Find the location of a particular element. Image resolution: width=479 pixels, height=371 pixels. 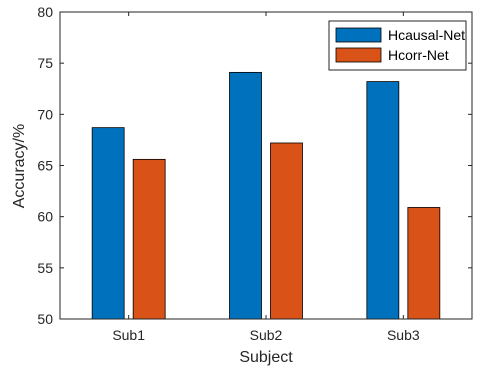

bar-hcausal-net-sub2 is located at coordinates (245, 195).